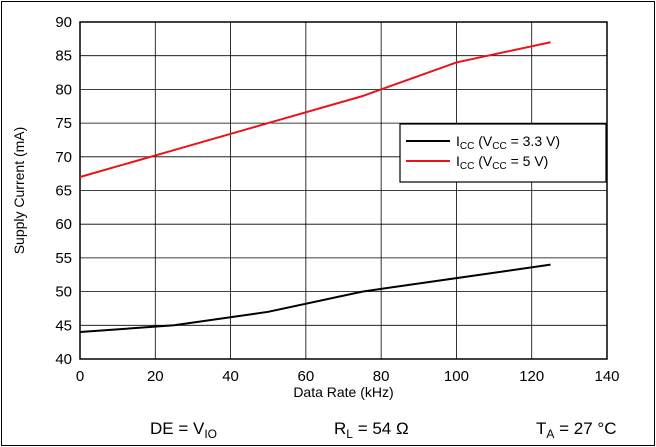  Describe the element at coordinates (306, 376) in the screenshot. I see `x-tick-label: 60` at that location.